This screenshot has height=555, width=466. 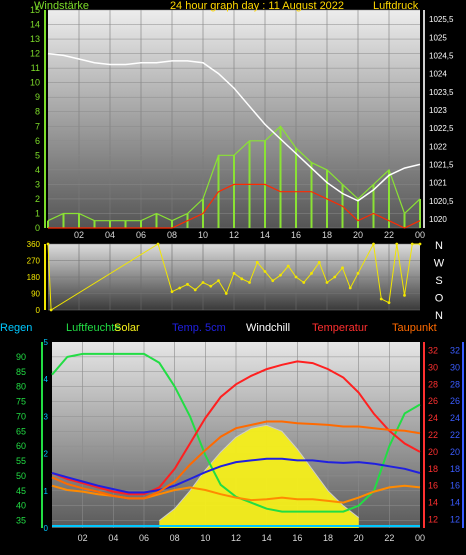 I want to click on humidity-tick-label: 45, so click(x=21, y=491).